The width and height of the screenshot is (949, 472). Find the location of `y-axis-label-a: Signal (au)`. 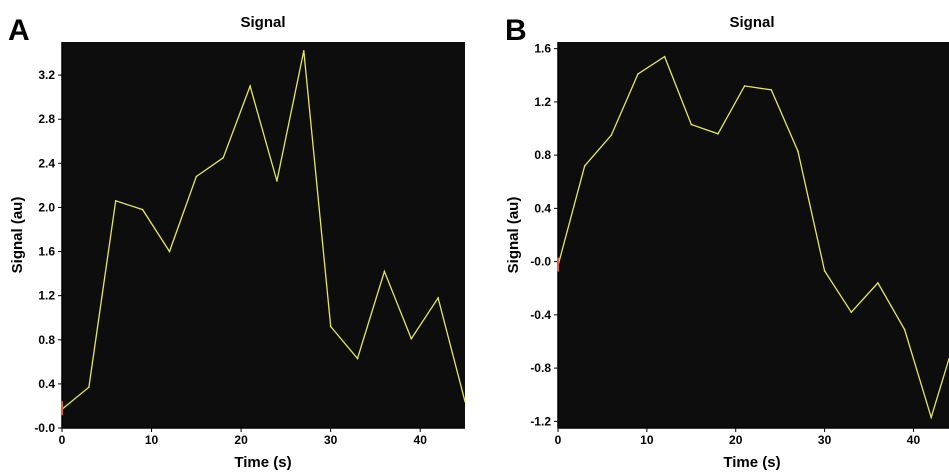

y-axis-label-a: Signal (au) is located at coordinates (17, 235).